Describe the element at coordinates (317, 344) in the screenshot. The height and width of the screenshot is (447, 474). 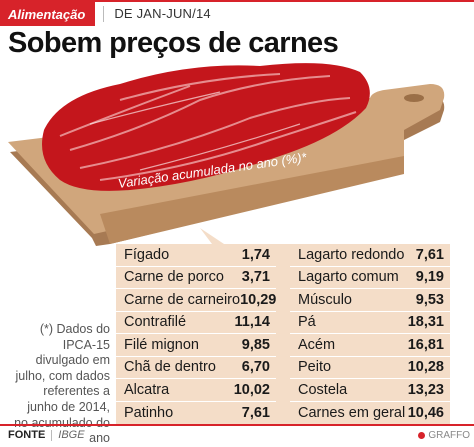
I see `row-label: Acém` at that location.